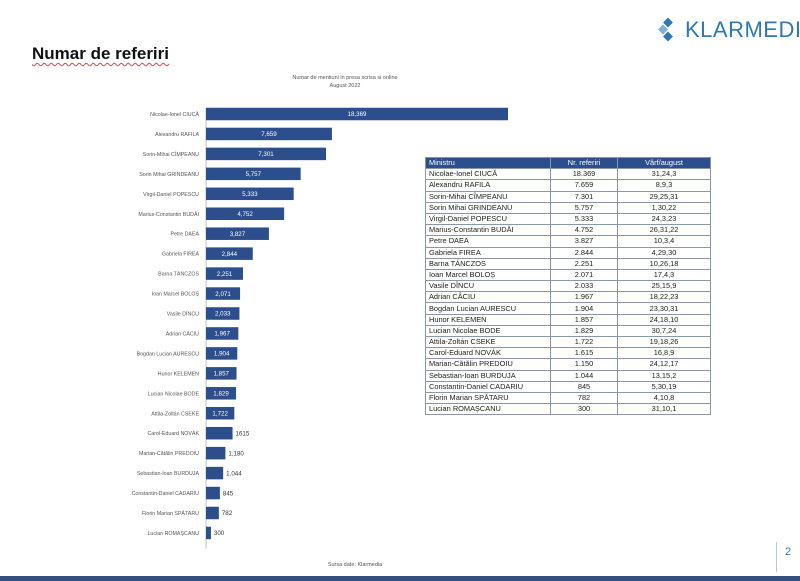 Image resolution: width=800 pixels, height=581 pixels. I want to click on cell-referiri: 5.757, so click(584, 207).